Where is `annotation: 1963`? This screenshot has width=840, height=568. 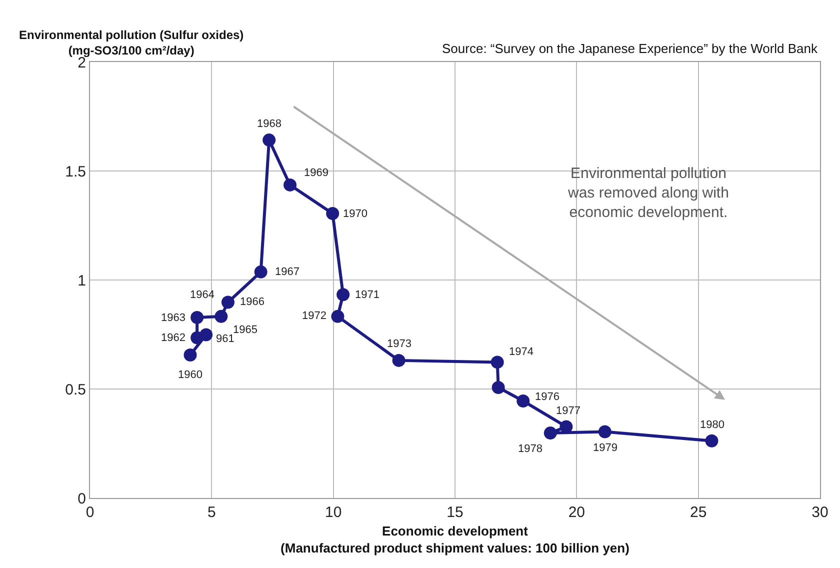
annotation: 1963 is located at coordinates (173, 318).